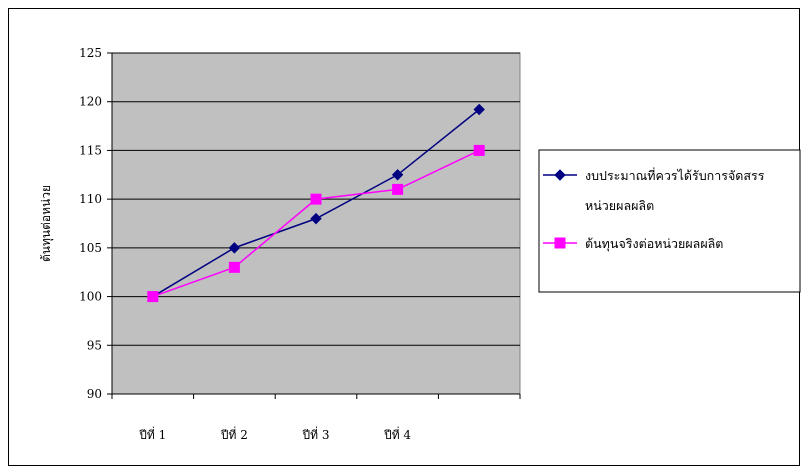  What do you see at coordinates (46, 223) in the screenshot?
I see `y-axis-label: ต้นทุนต่อหน่วย` at bounding box center [46, 223].